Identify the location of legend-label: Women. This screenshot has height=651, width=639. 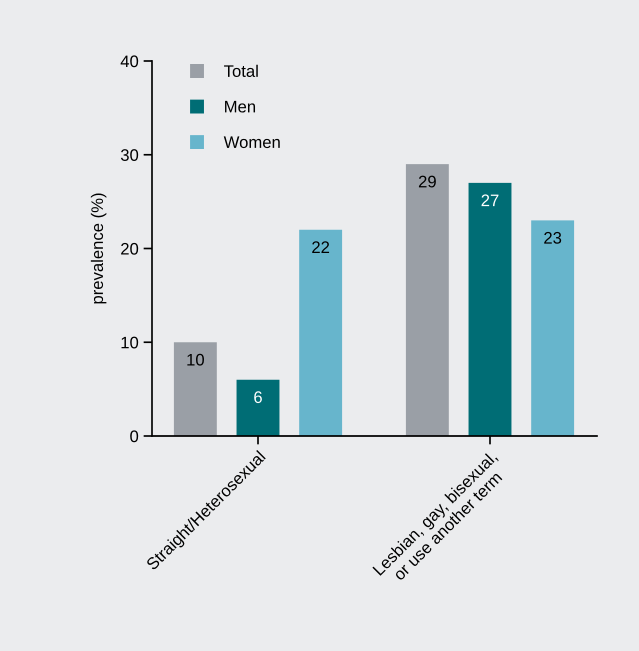
(252, 142).